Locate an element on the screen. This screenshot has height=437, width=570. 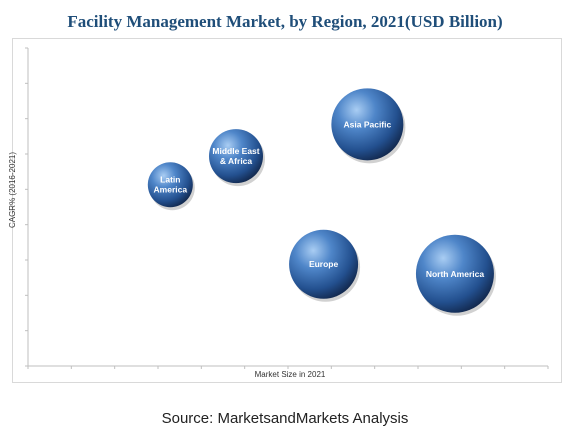
source-note: Source: MarketsandMarkets Analysis is located at coordinates (285, 418).